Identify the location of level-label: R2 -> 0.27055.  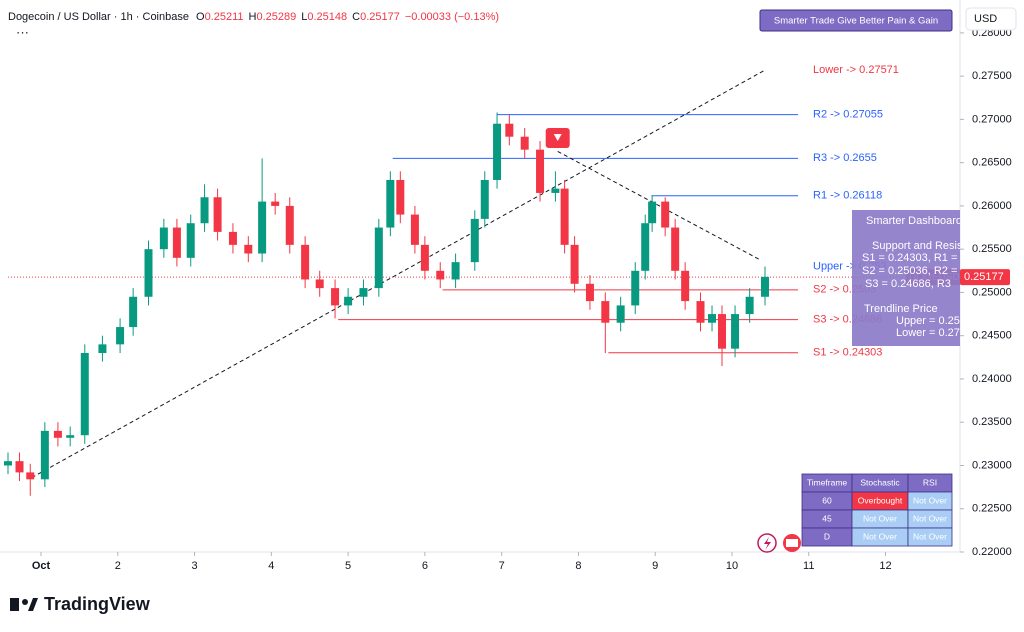
(848, 115).